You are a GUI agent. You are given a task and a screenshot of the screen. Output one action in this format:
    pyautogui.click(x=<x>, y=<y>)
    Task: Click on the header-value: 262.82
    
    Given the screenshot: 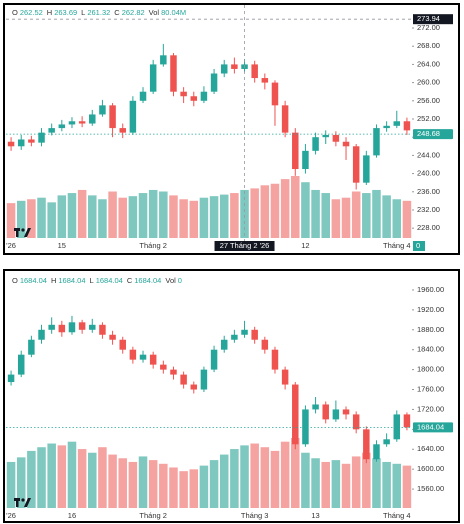 What is the action you would take?
    pyautogui.click(x=133, y=12)
    